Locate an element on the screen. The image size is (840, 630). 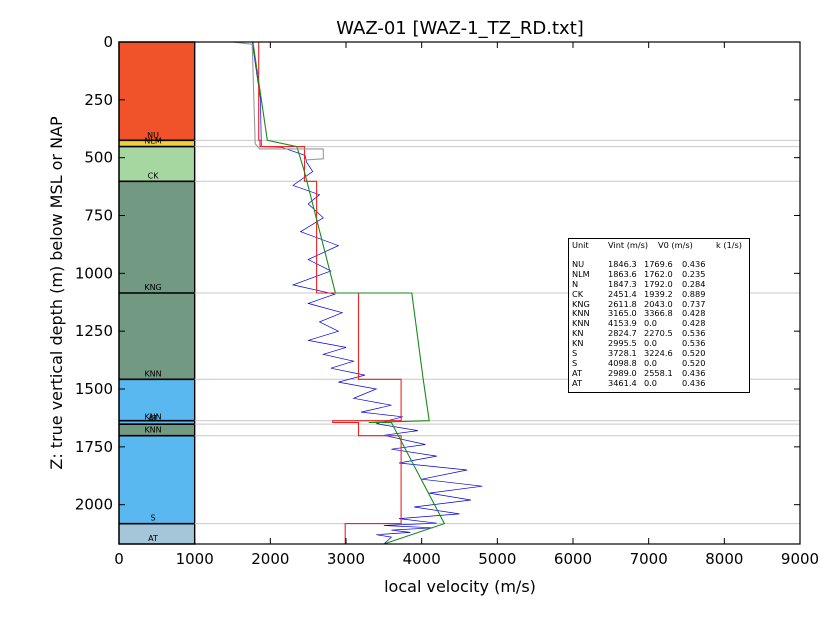
x-tick-label: 6000 is located at coordinates (573, 559).